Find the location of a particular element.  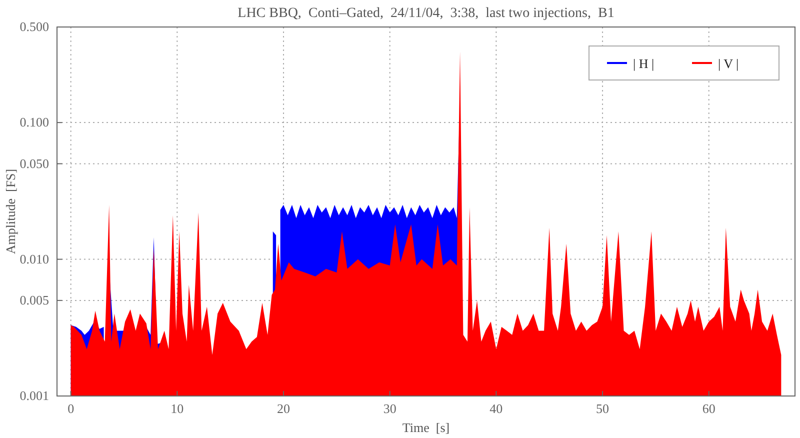

legend-label: | H | is located at coordinates (643, 63).